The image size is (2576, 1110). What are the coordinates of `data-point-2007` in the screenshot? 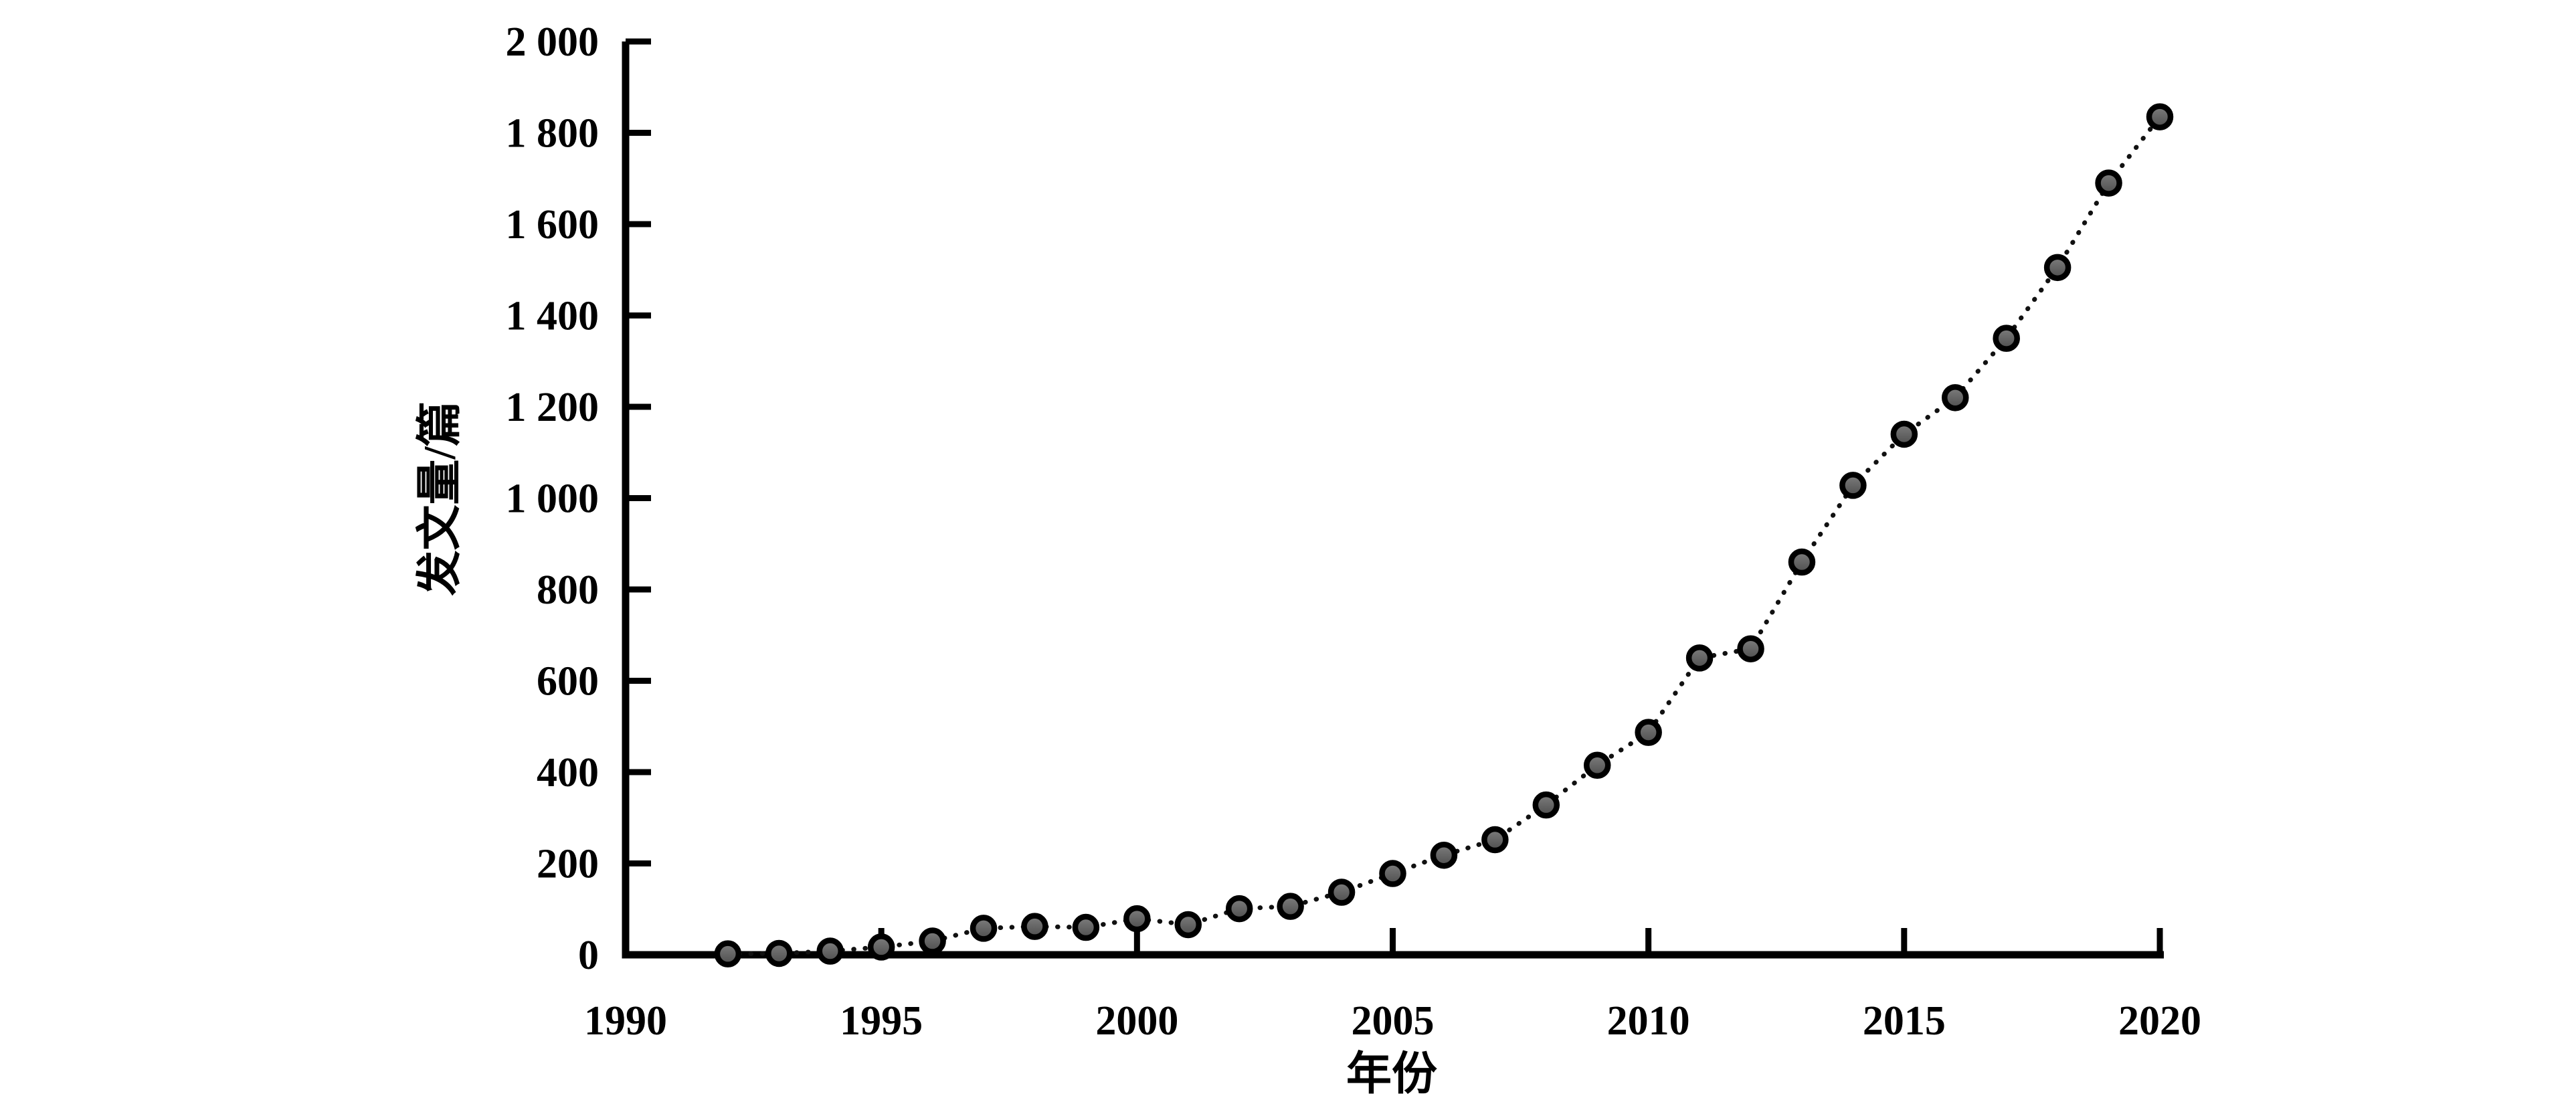 It's located at (1495, 840).